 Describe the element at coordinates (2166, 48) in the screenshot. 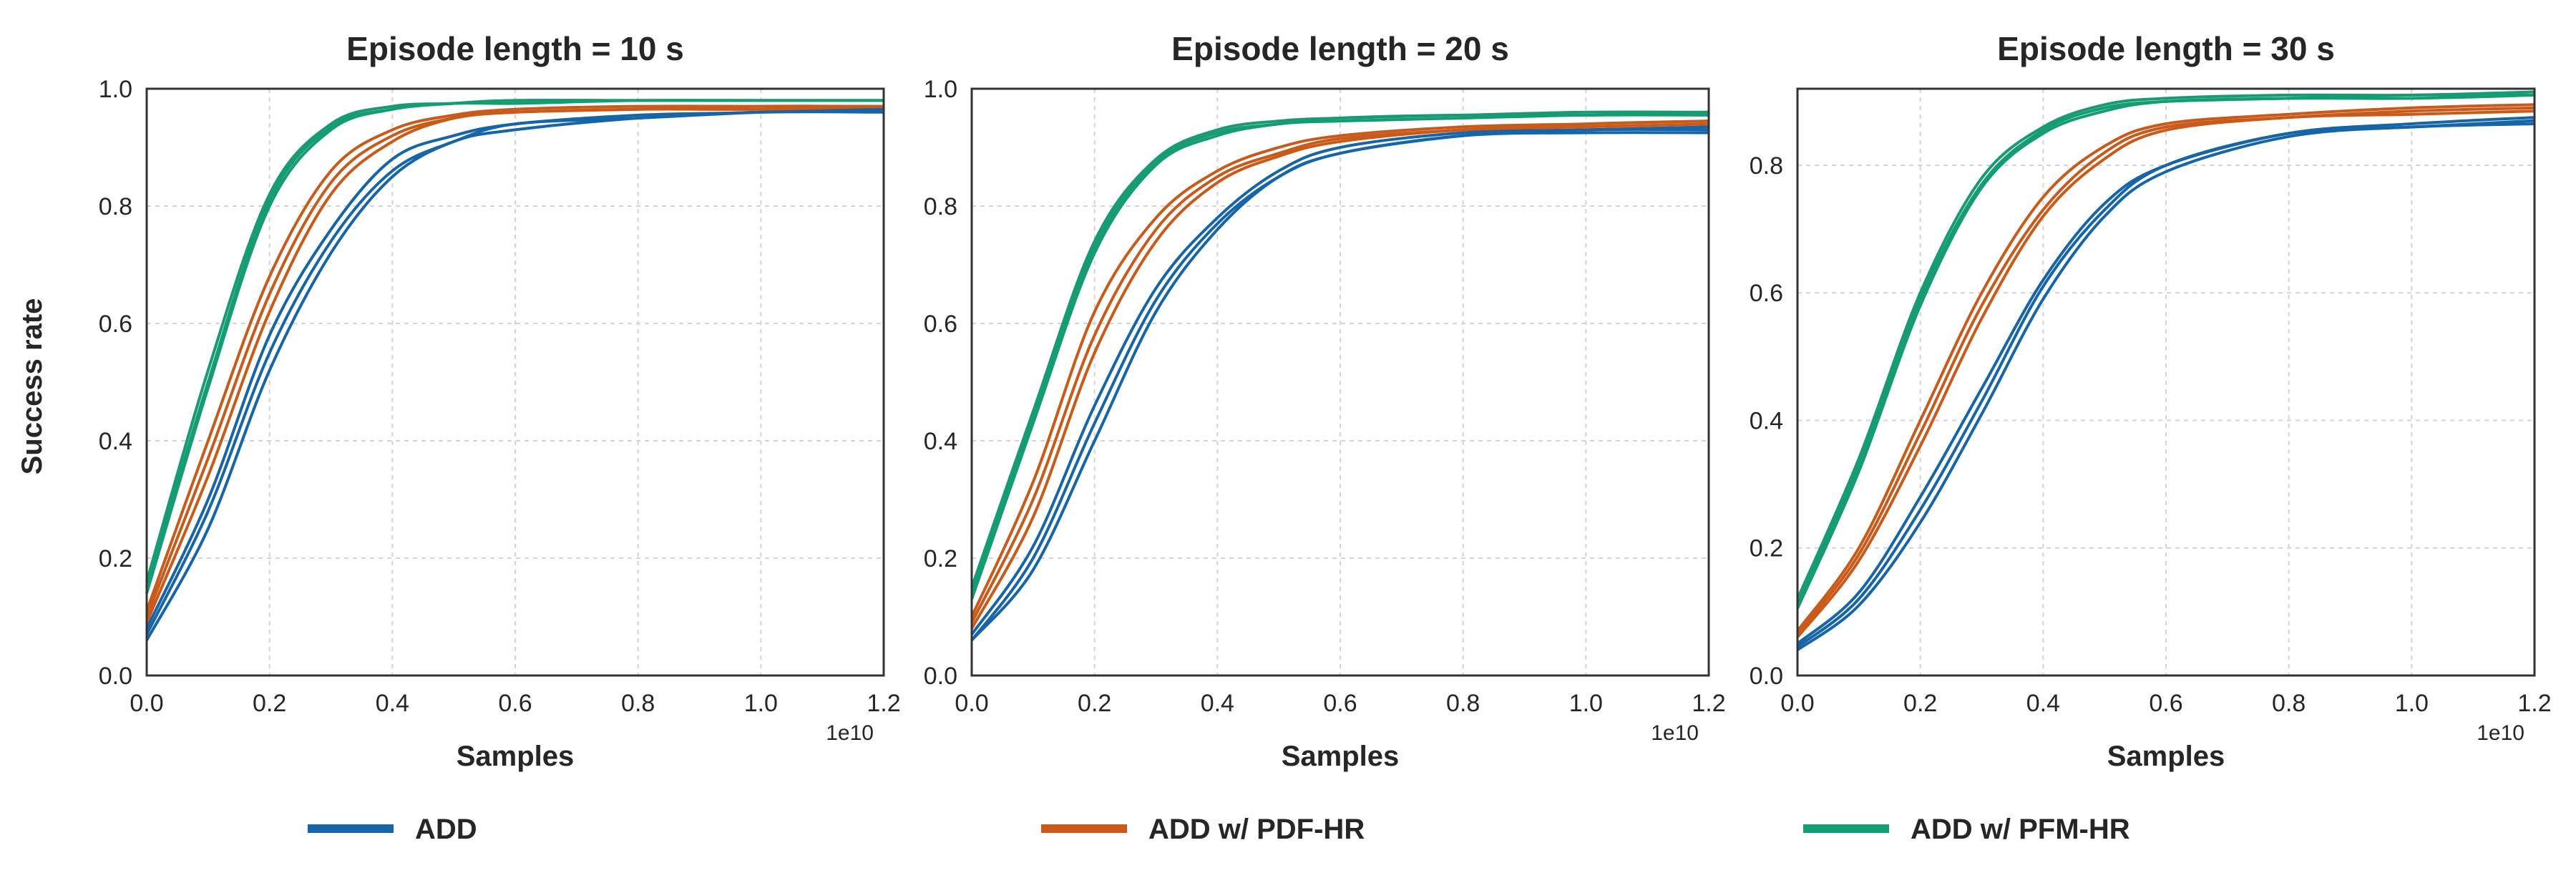

I see `panel-title: Episode length = 30 s` at that location.